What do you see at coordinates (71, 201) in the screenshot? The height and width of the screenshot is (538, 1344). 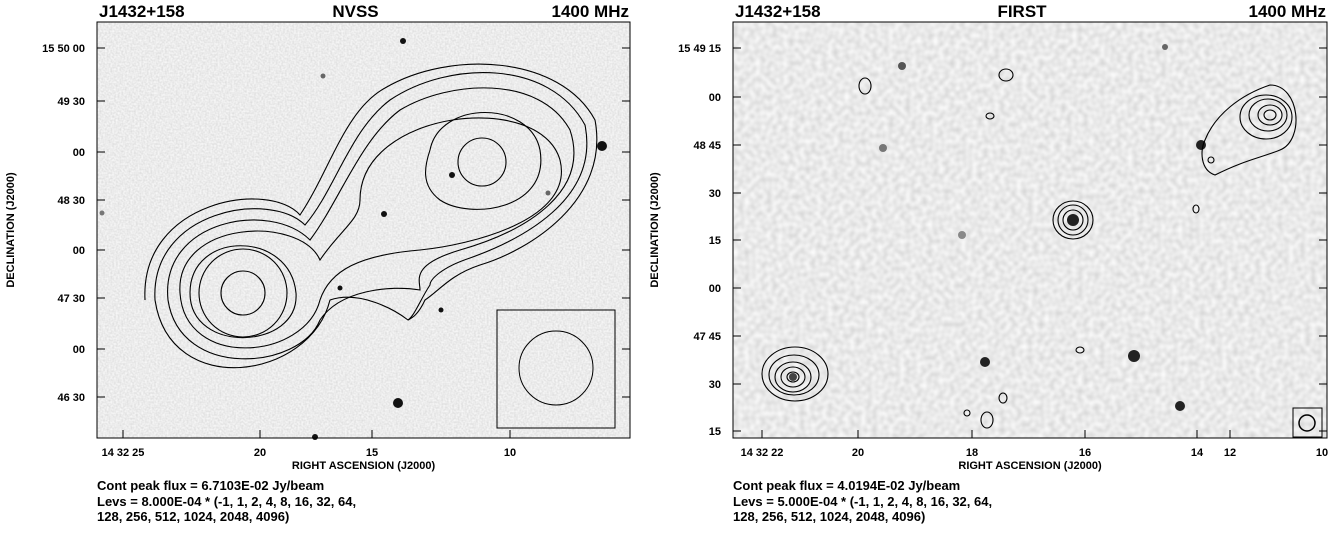 I see `y-tick-label: 48 30` at bounding box center [71, 201].